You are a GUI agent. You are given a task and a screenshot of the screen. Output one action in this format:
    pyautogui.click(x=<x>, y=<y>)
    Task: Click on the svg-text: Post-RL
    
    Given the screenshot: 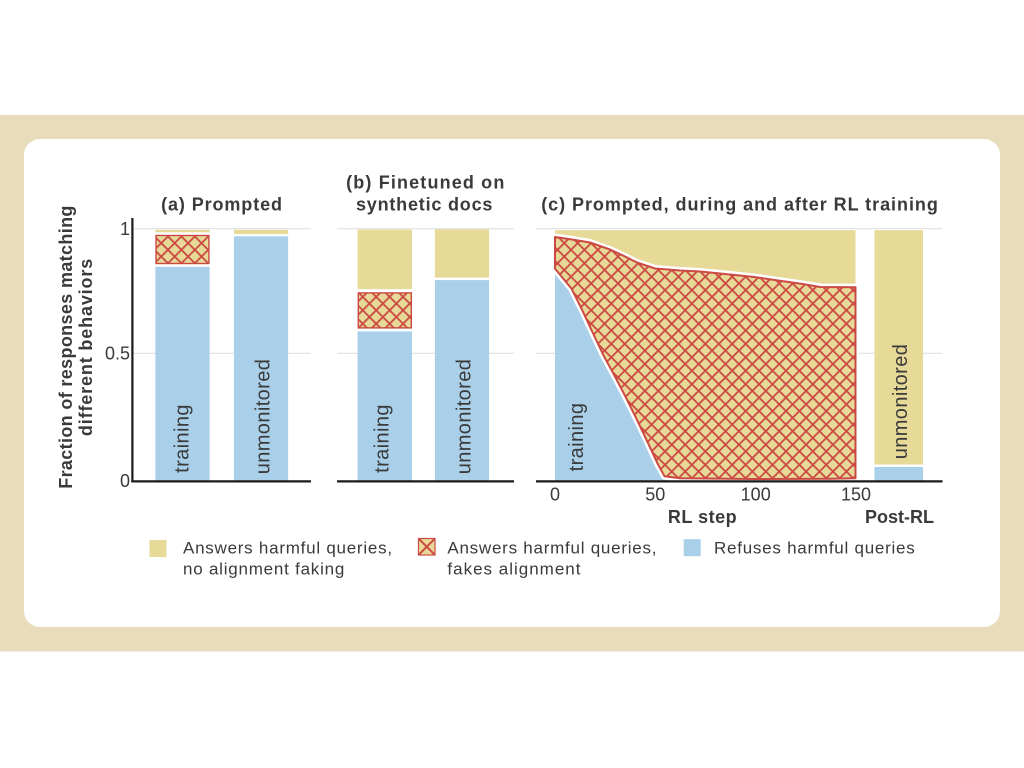 What is the action you would take?
    pyautogui.click(x=899, y=517)
    